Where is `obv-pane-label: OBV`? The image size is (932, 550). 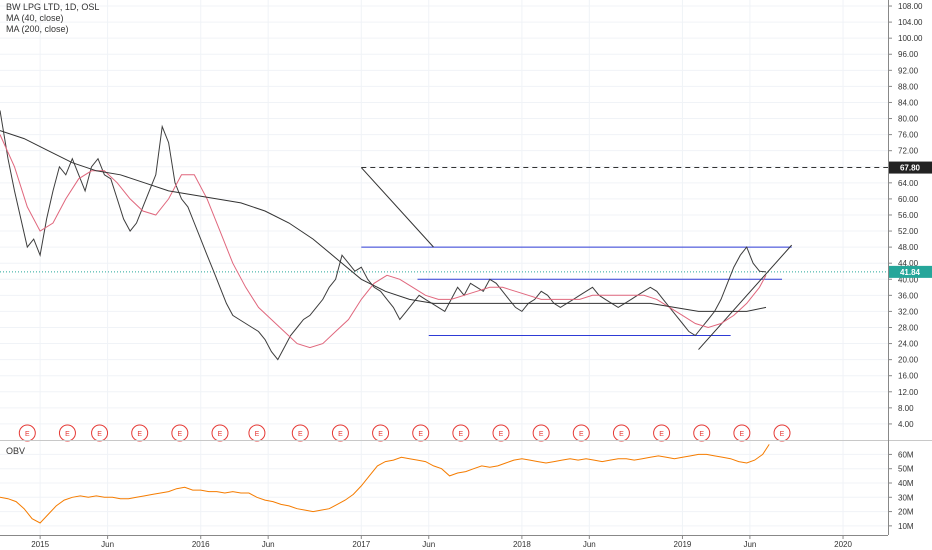
obv-pane-label: OBV is located at coordinates (16, 451).